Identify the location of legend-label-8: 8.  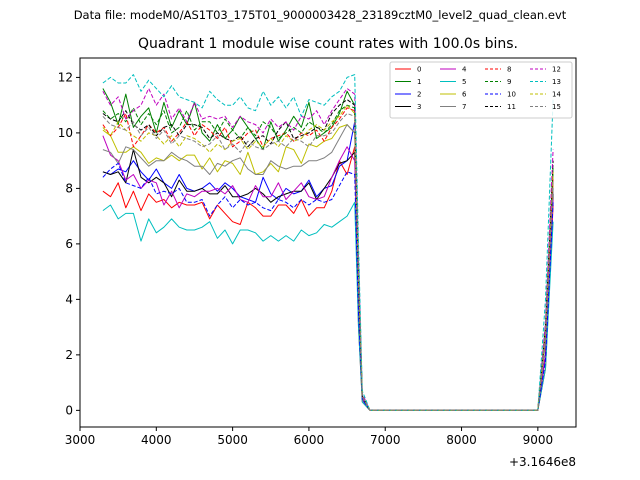
(509, 70).